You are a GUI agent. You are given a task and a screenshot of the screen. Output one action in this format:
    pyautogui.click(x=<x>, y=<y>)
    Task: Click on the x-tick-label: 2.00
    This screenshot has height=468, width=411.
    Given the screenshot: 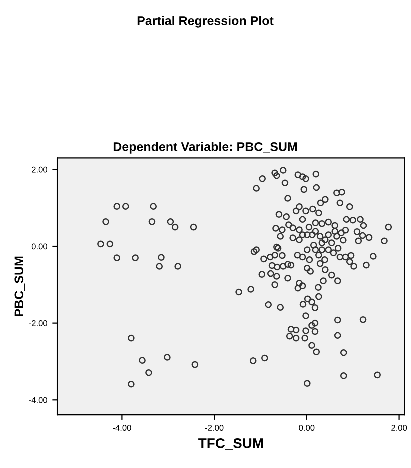 What is the action you would take?
    pyautogui.click(x=400, y=428)
    